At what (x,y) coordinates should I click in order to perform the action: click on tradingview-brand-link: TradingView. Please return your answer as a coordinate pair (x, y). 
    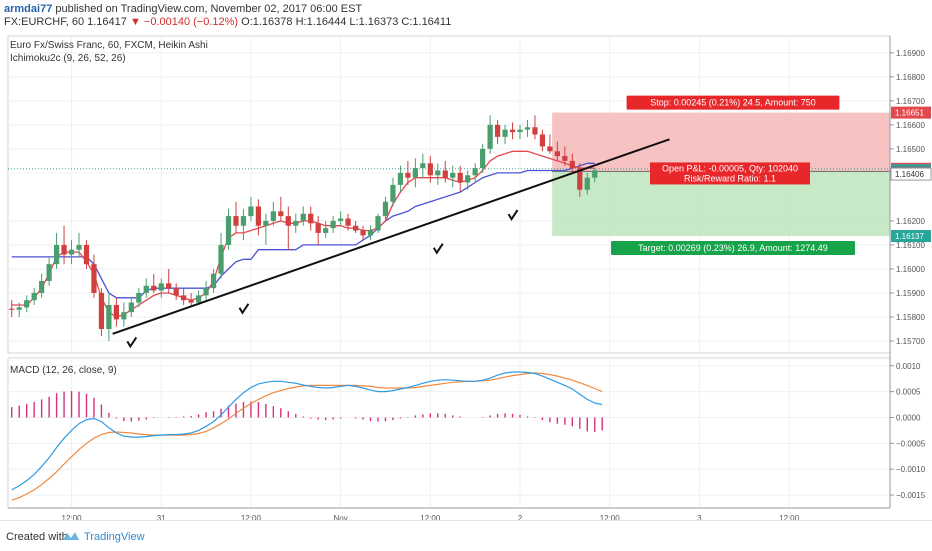
    Looking at the image, I should click on (114, 537).